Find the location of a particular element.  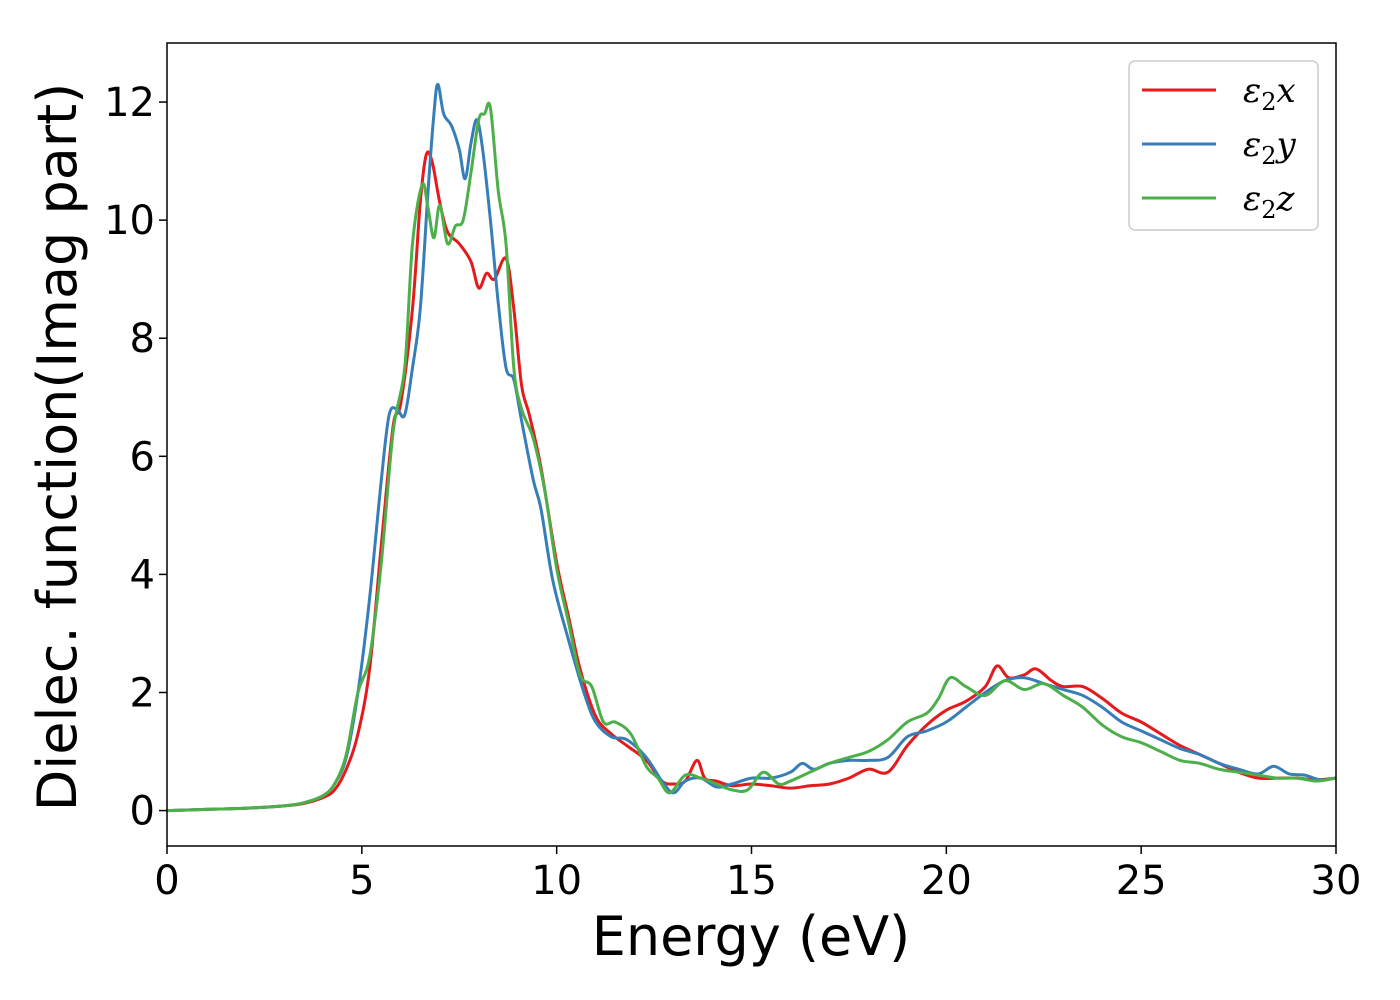

x-axis-title: Energy (eV) is located at coordinates (751, 936).